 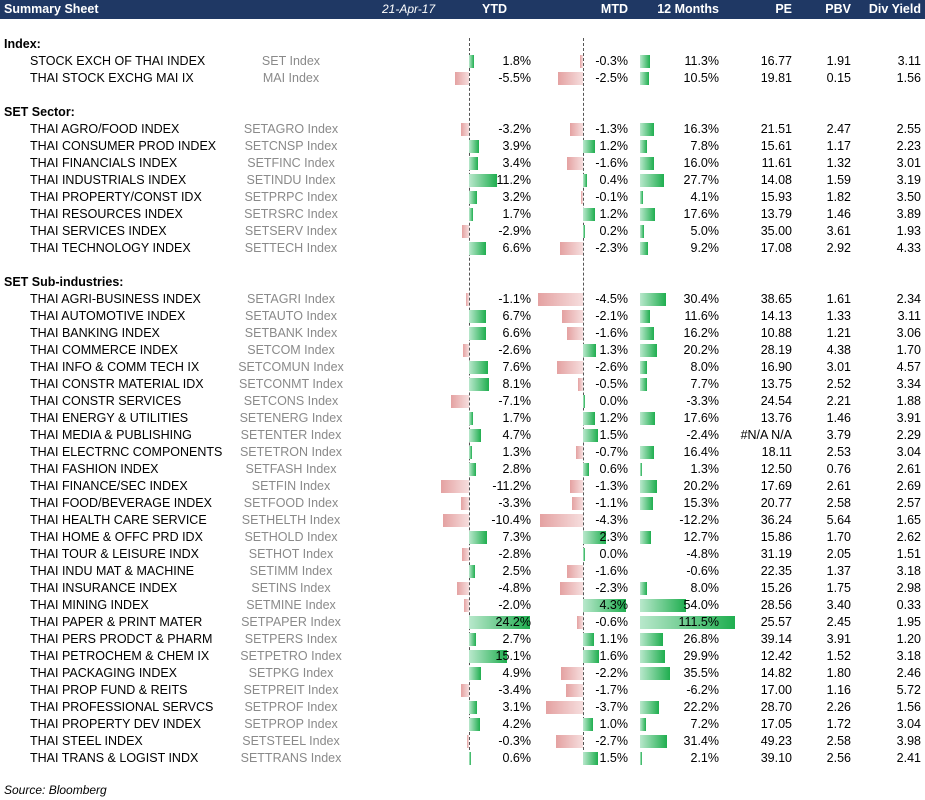 What do you see at coordinates (701, 452) in the screenshot?
I see `twelve-month-value: 16.4%` at bounding box center [701, 452].